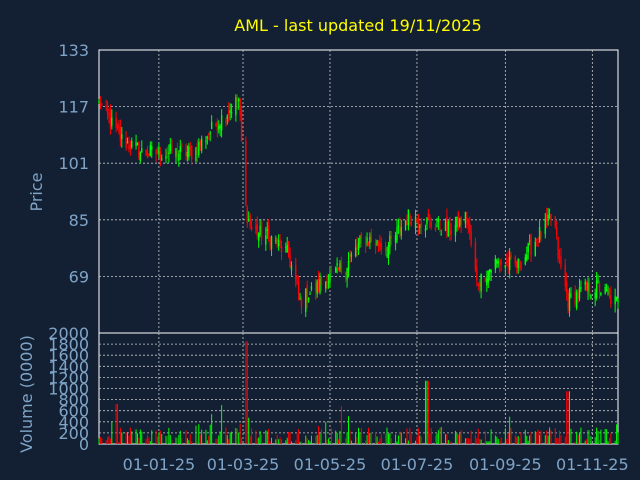  What do you see at coordinates (417, 464) in the screenshot?
I see `x-tick-label: 01-07-25` at bounding box center [417, 464].